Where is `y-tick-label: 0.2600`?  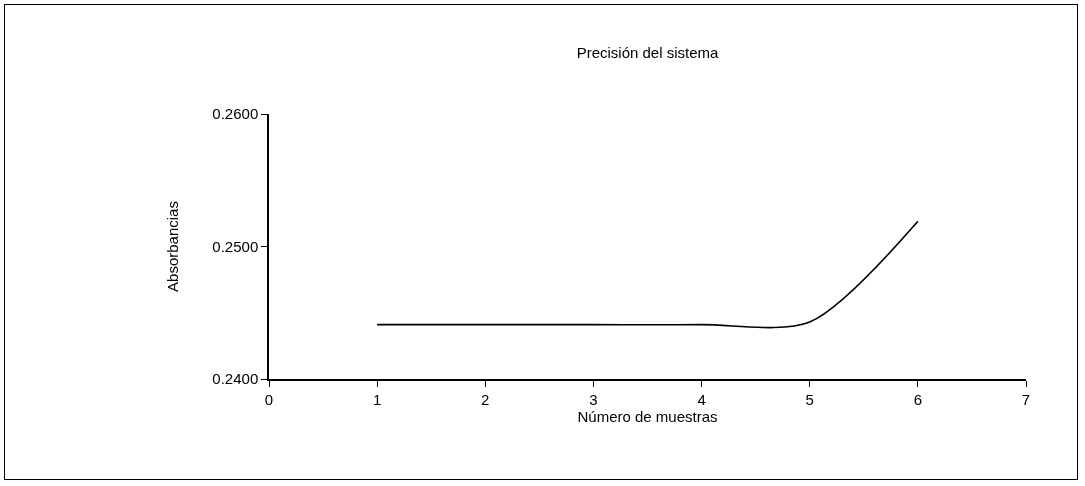
y-tick-label: 0.2600 is located at coordinates (235, 114).